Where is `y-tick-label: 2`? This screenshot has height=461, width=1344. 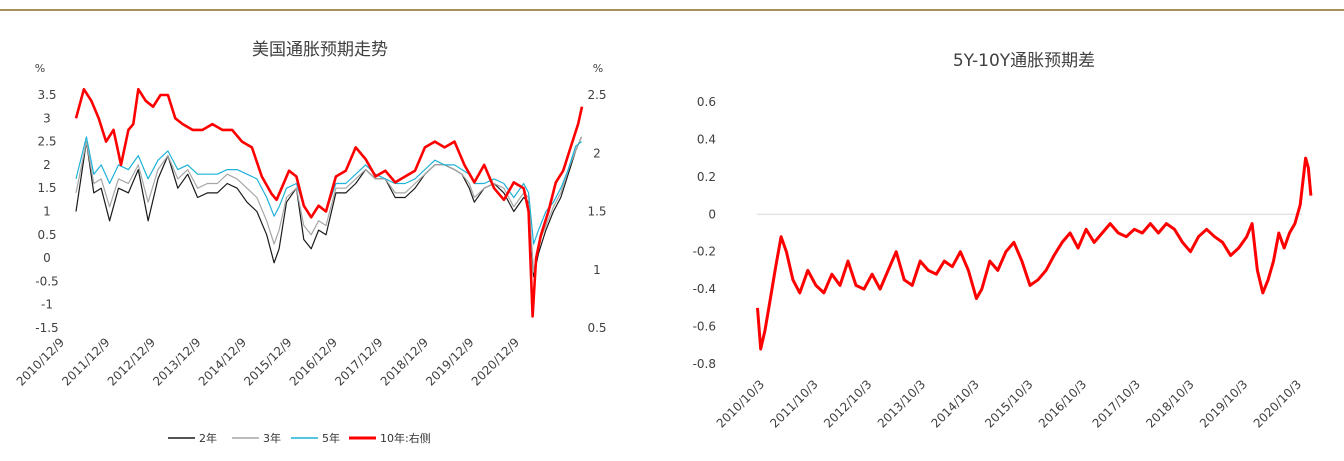 y-tick-label: 2 is located at coordinates (47, 165).